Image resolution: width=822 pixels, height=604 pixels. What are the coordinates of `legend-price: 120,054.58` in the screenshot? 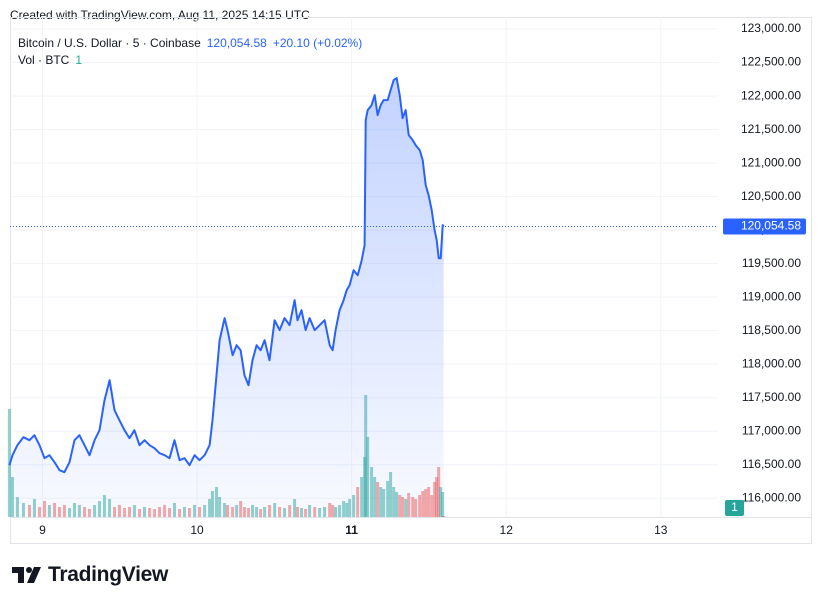 It's located at (236, 43).